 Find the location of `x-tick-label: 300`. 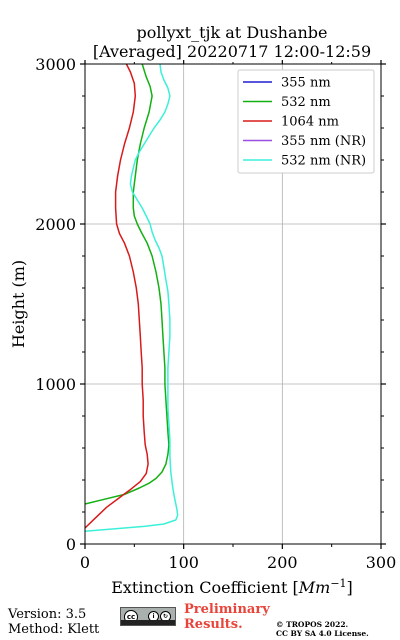

x-tick-label: 300 is located at coordinates (381, 562).